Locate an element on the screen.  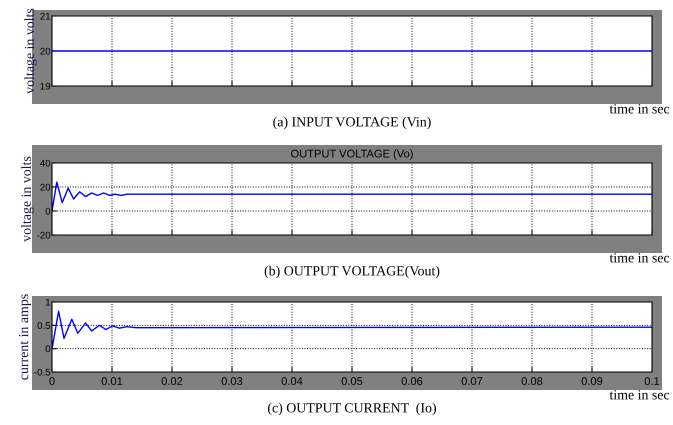
x-tick-label: 0.01 is located at coordinates (112, 381).